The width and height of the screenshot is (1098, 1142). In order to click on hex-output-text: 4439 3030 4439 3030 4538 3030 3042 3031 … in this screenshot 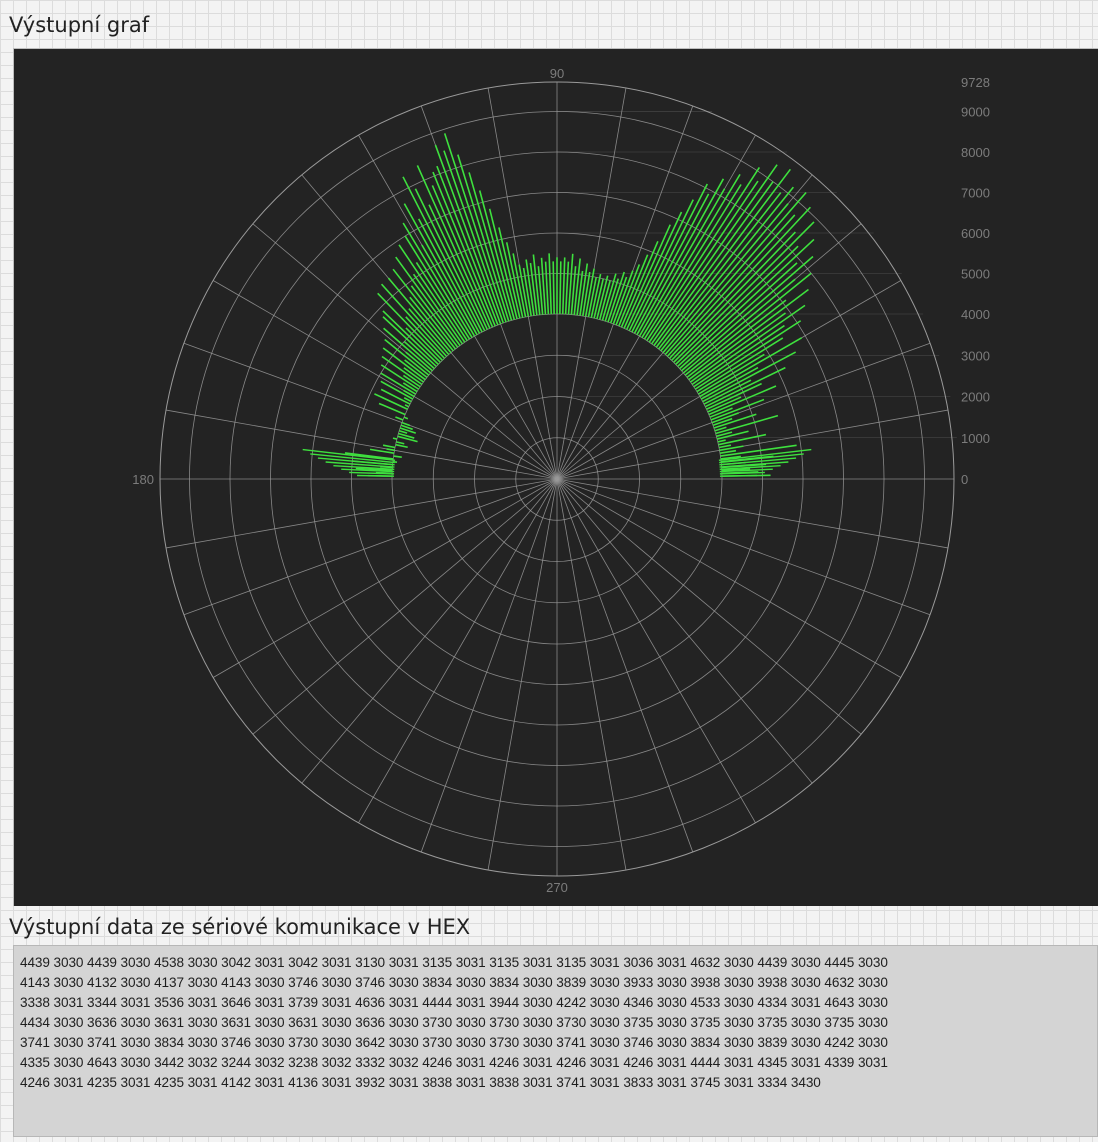, I will do `click(558, 1023)`.